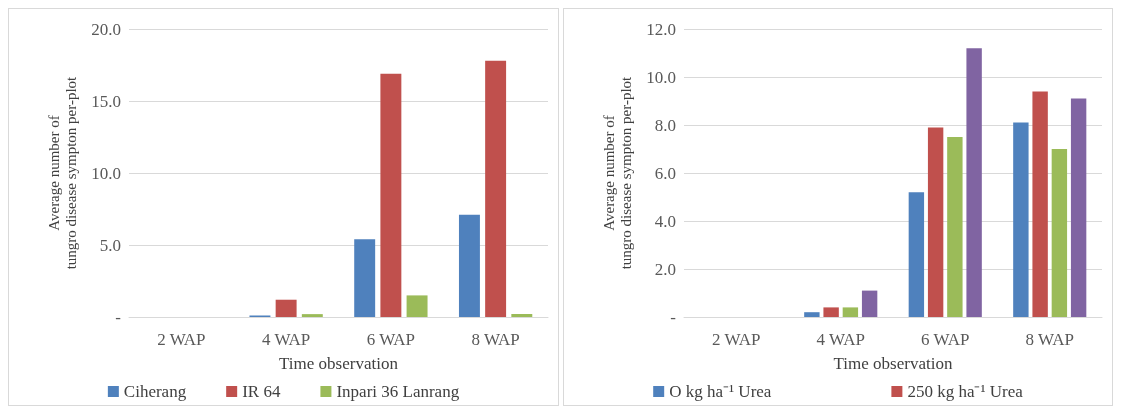  I want to click on y-tick-label: 2.0, so click(665, 269).